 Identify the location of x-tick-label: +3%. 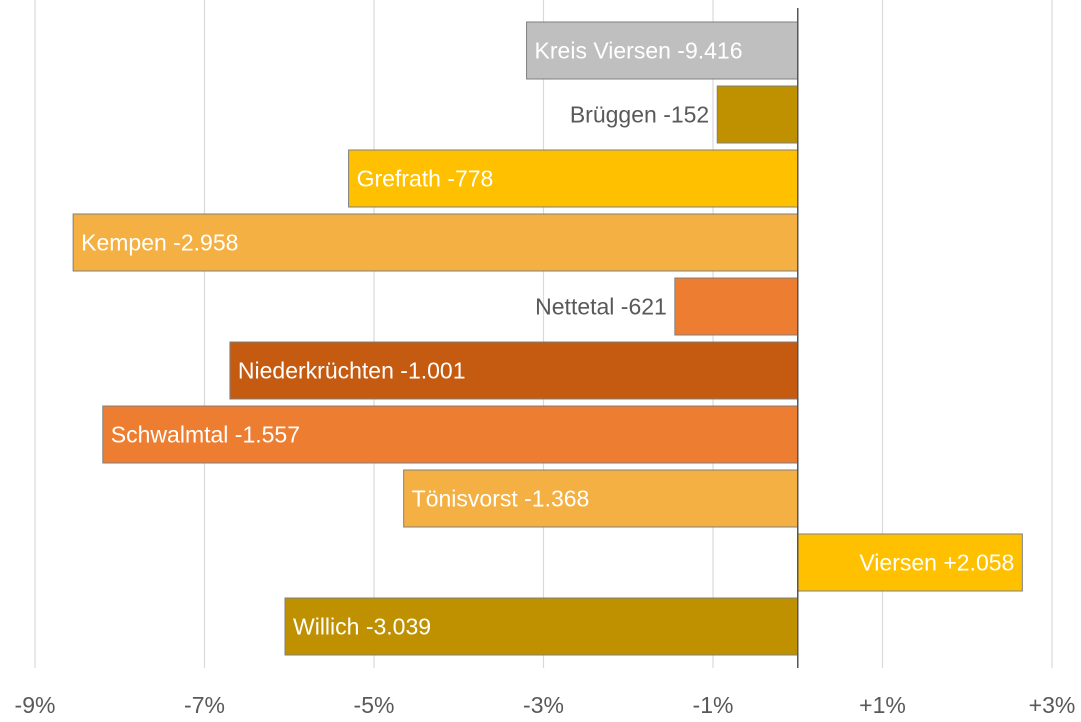
(1052, 705).